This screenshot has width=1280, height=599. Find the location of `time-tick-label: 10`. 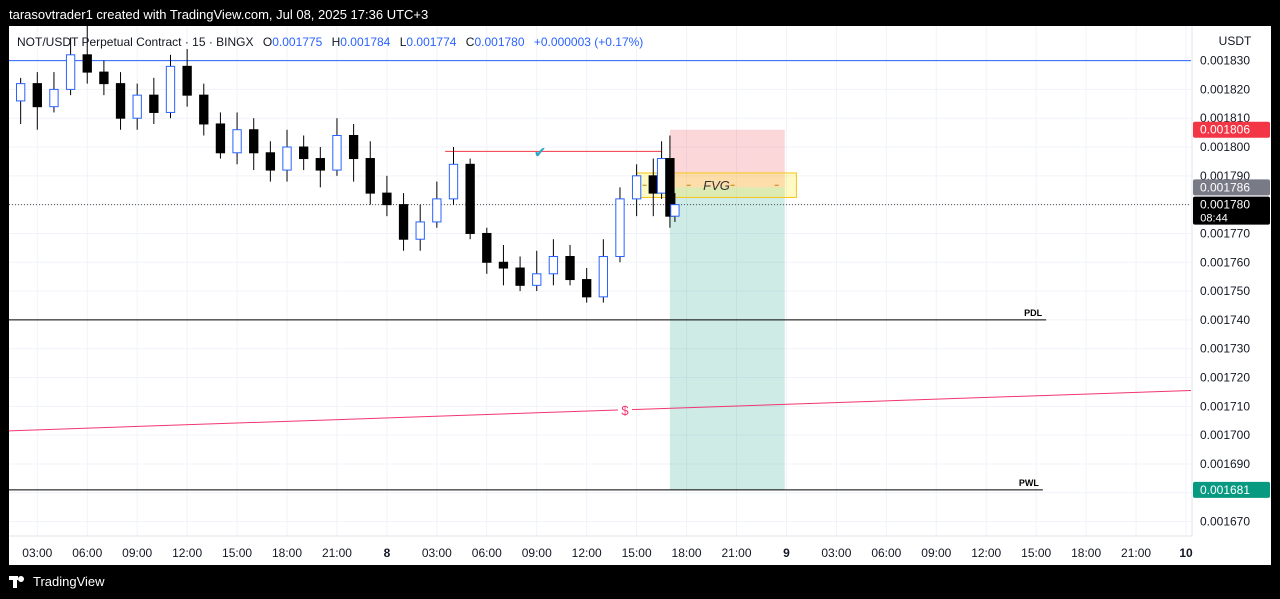

time-tick-label: 10 is located at coordinates (1186, 553).